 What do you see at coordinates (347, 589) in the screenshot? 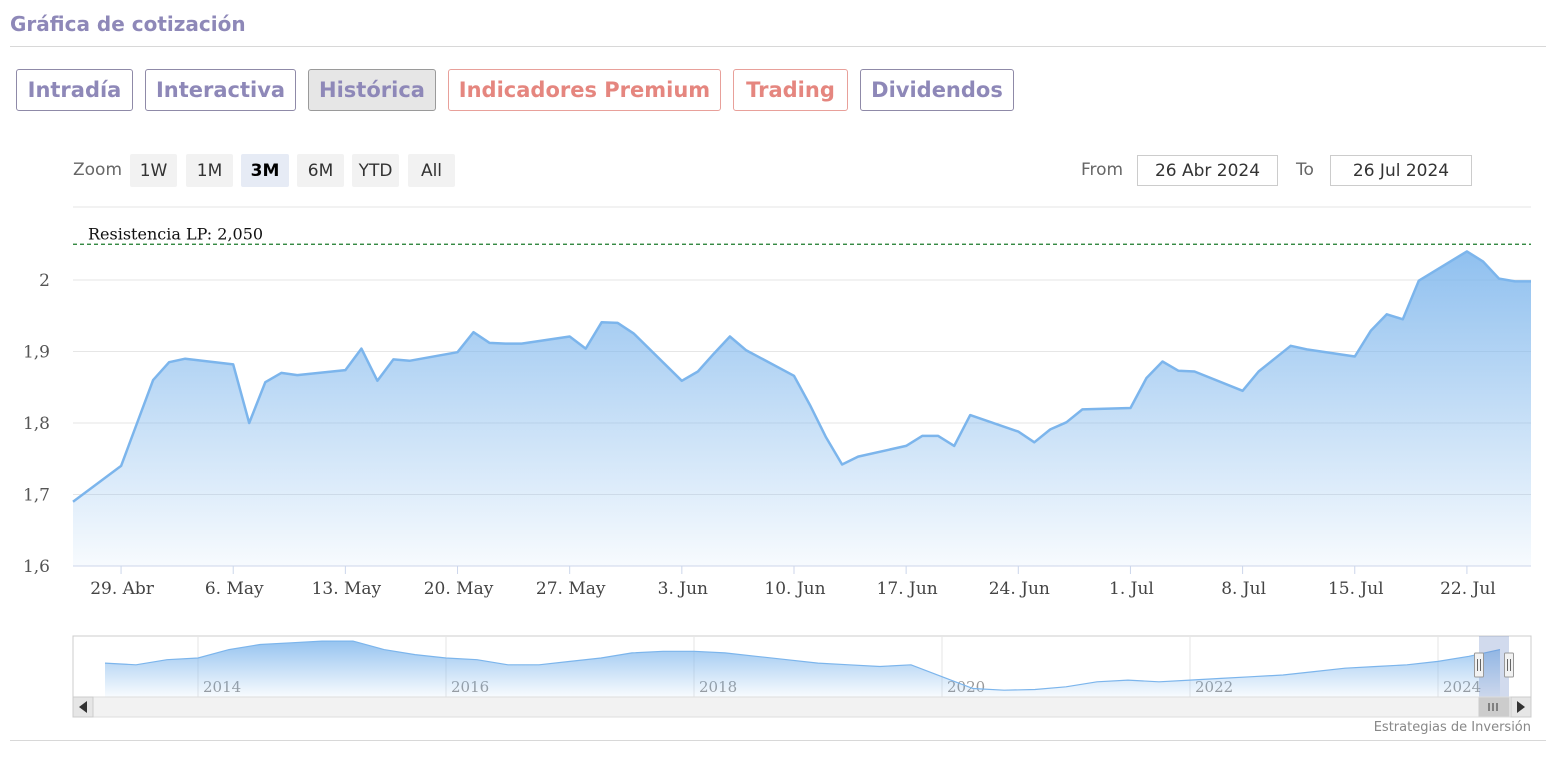
I see `x-tick-label: 13. May` at bounding box center [347, 589].